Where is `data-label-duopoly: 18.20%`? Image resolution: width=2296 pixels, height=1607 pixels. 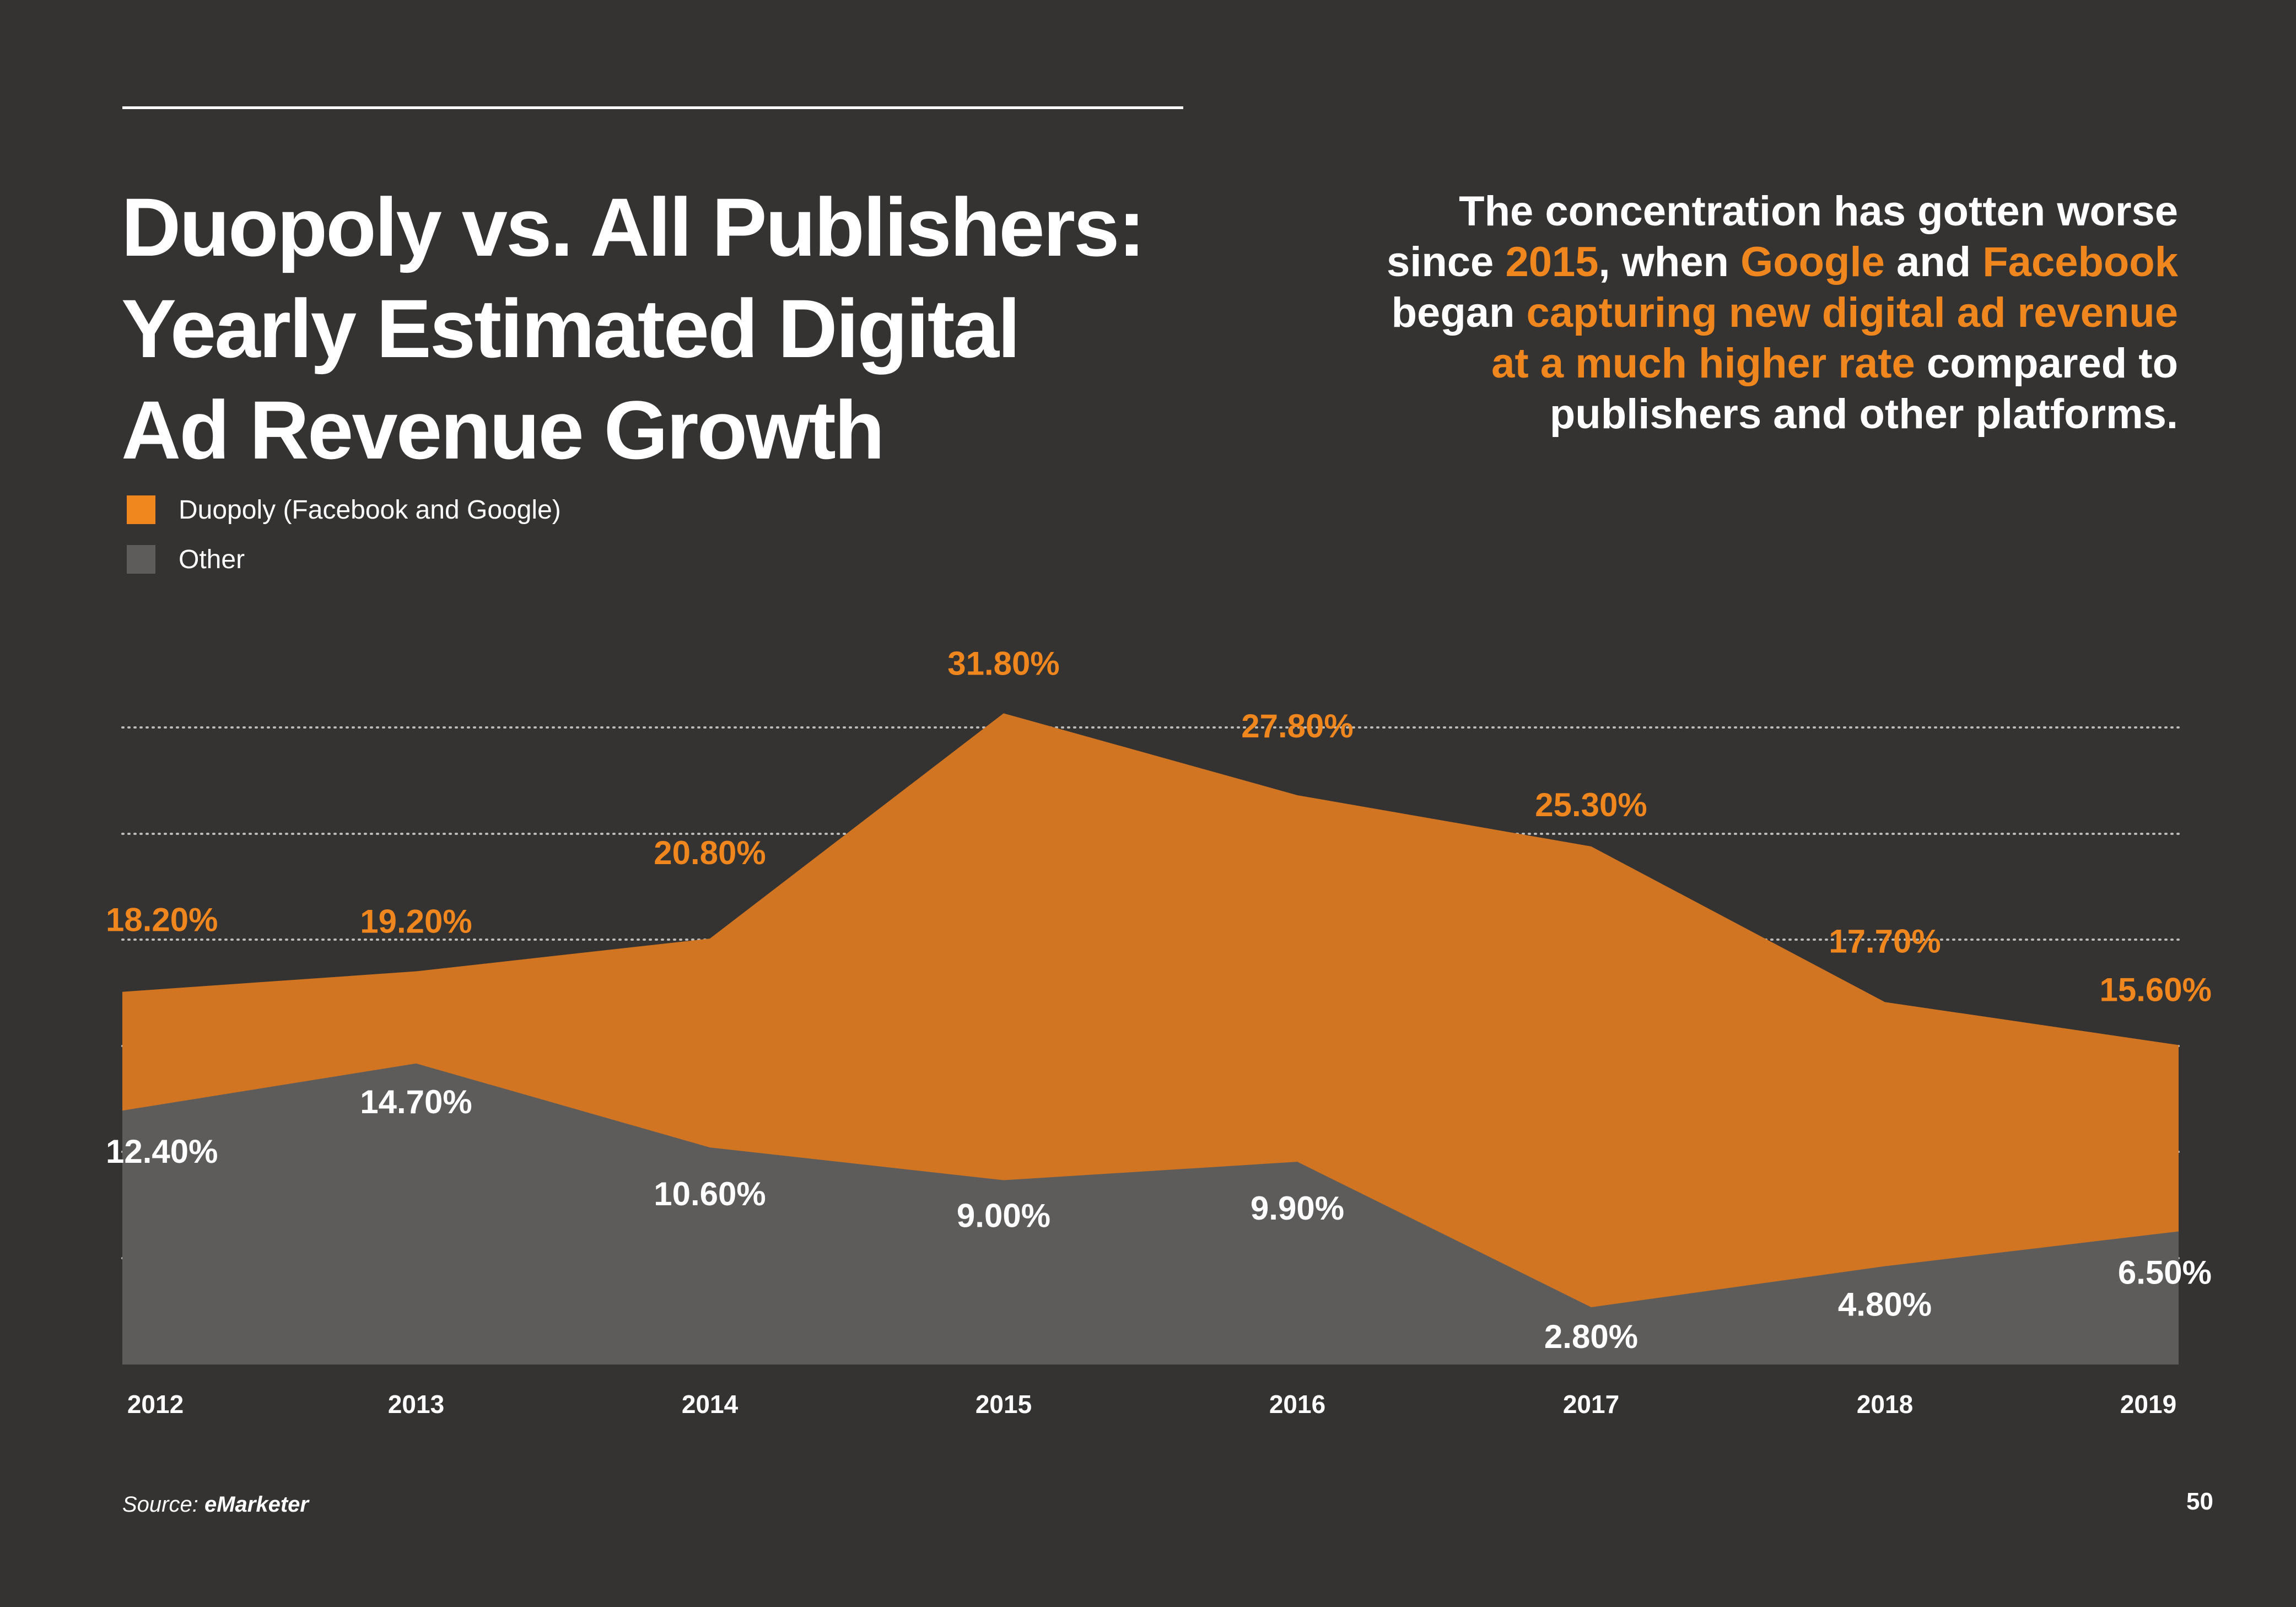
data-label-duopoly: 18.20% is located at coordinates (162, 921).